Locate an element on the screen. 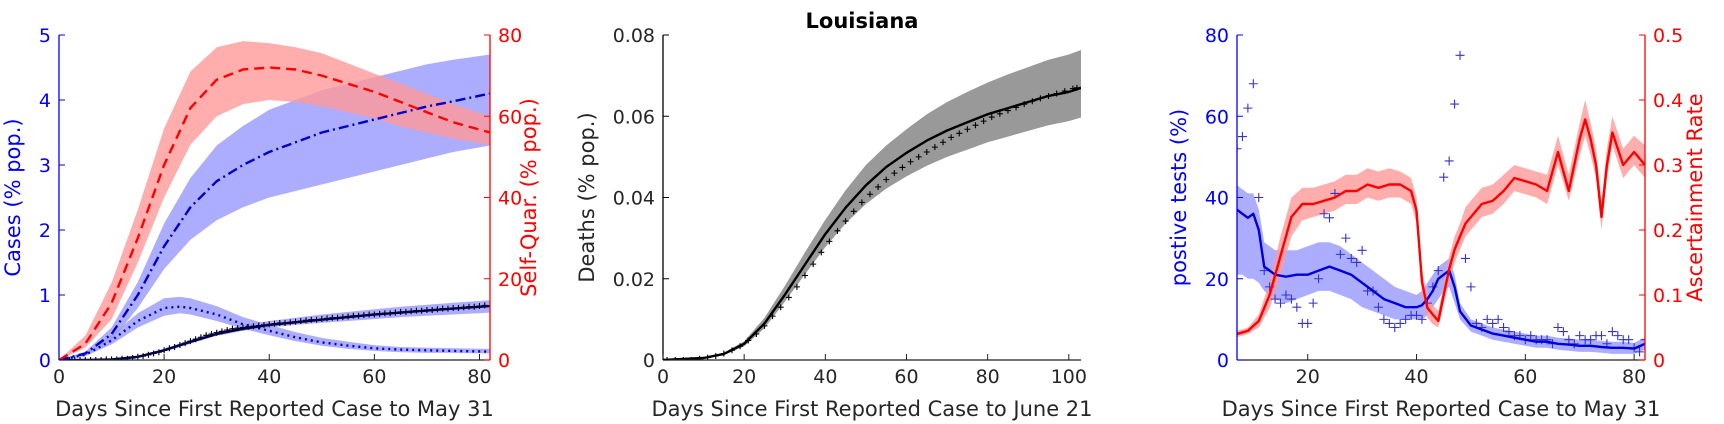  x-axis-label: Days Since First Reported Case to May 31 is located at coordinates (274, 409).